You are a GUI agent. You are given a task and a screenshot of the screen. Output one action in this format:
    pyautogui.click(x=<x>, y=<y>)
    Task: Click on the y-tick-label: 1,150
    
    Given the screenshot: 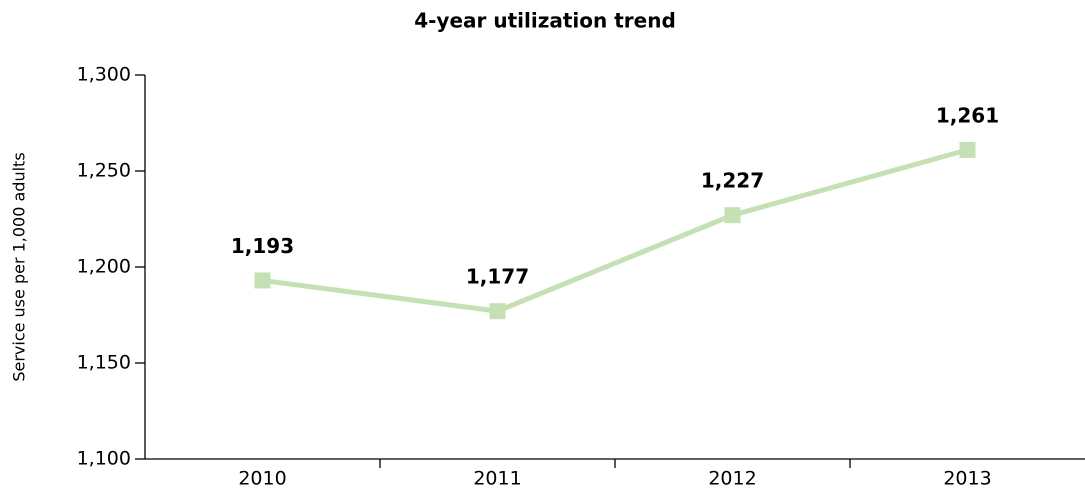 What is the action you would take?
    pyautogui.click(x=104, y=363)
    